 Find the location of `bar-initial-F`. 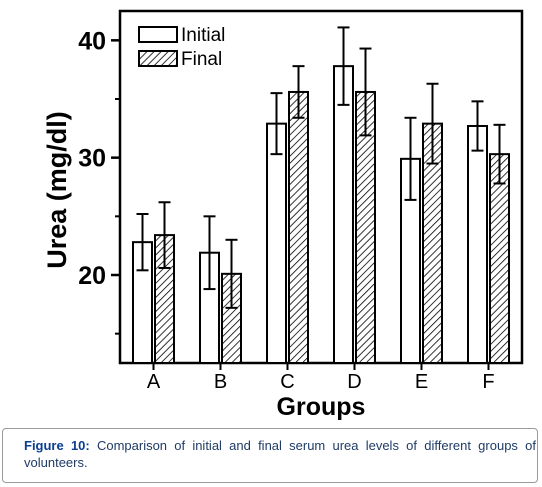

bar-initial-F is located at coordinates (477, 244).